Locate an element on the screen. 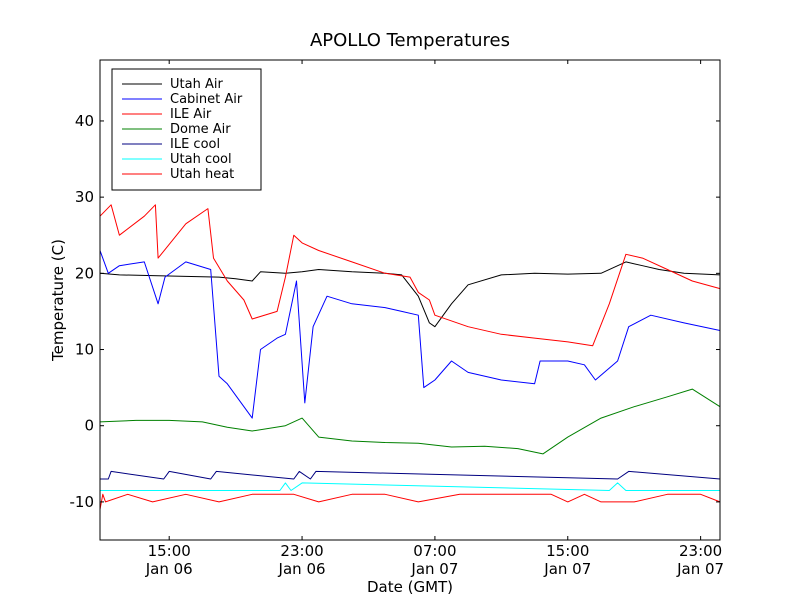 This screenshot has height=600, width=800. y-tick-label: -10 is located at coordinates (82, 502).